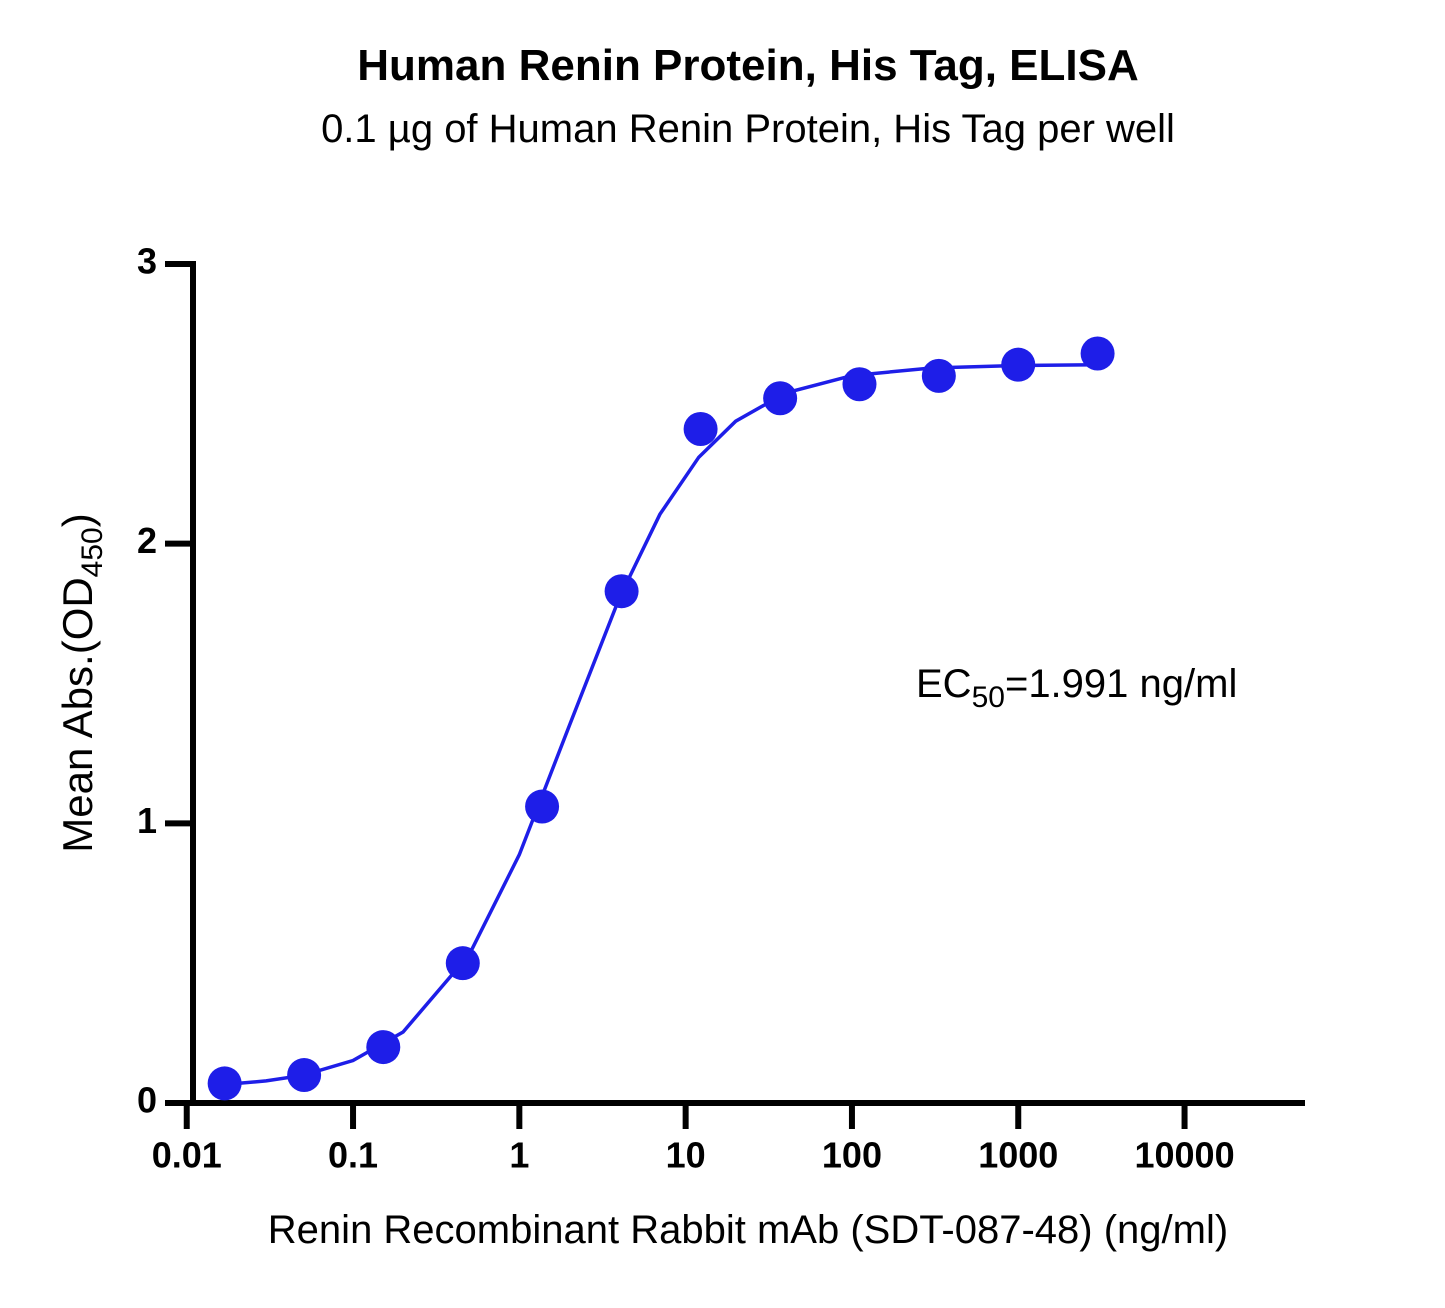 The height and width of the screenshot is (1308, 1445). Describe the element at coordinates (1121, 684) in the screenshot. I see `annotation-end: =1.991 ng/ml` at that location.